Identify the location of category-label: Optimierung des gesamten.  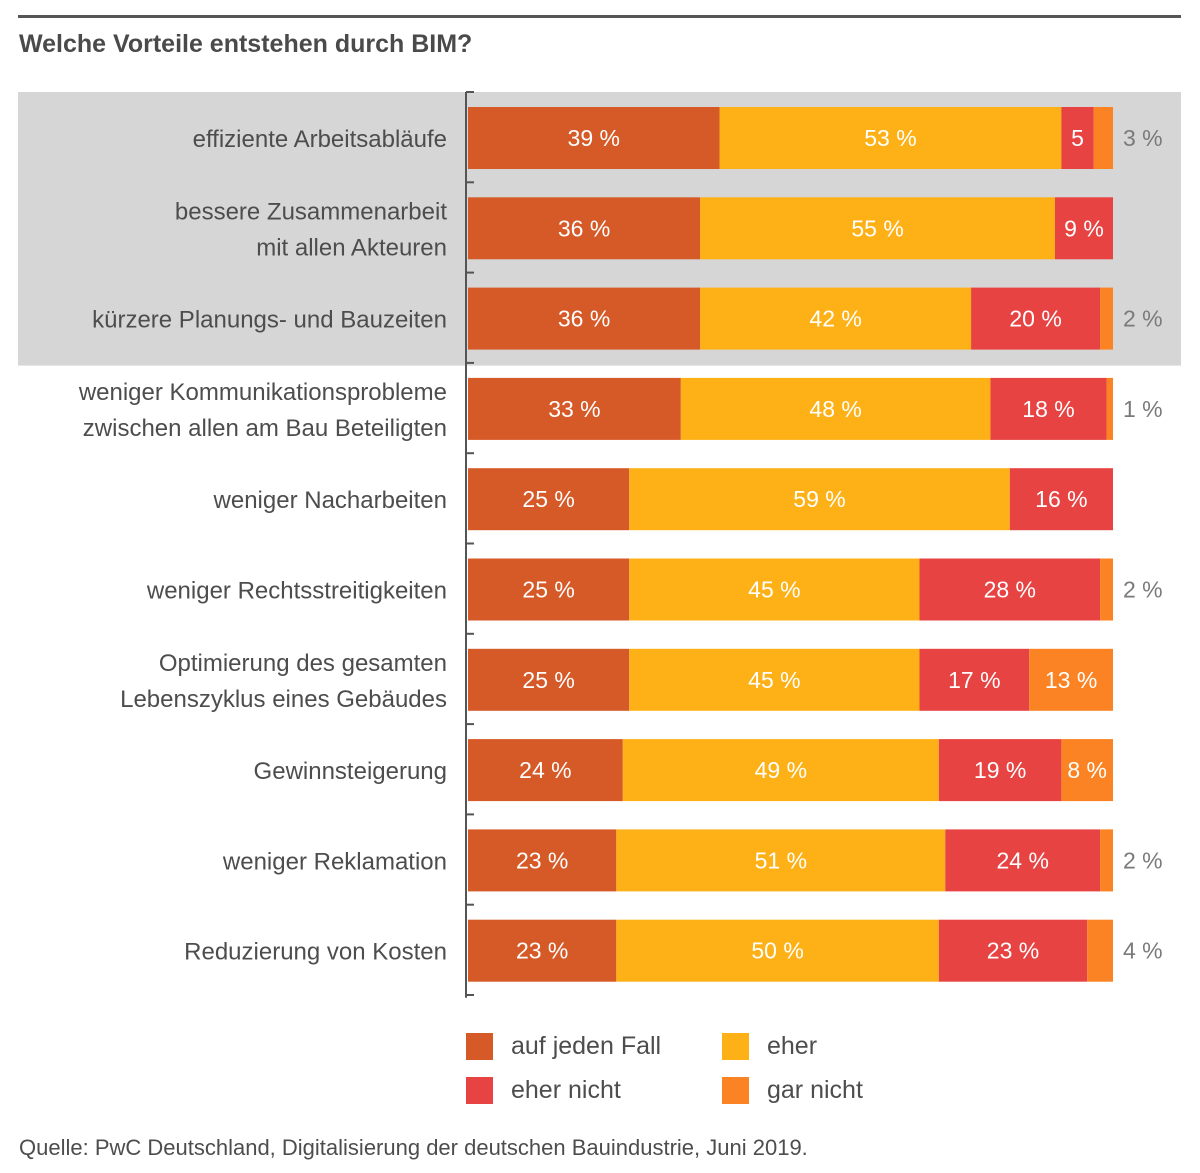
(303, 663).